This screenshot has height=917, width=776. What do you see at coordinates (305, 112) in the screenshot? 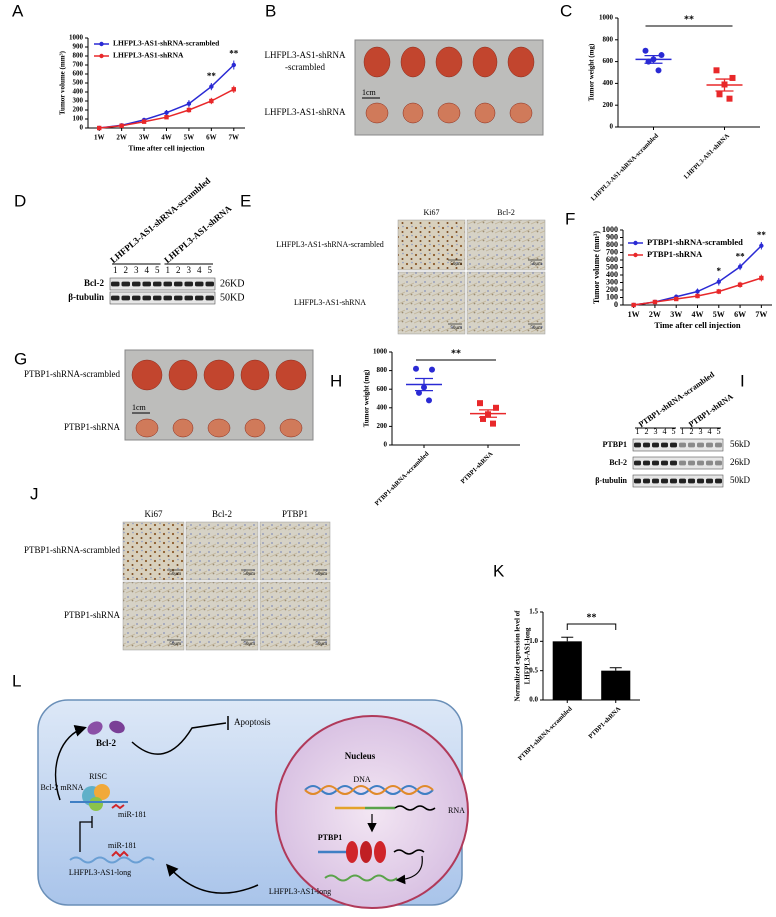
I see `row-label: LHFPL3-AS1-shRNA` at bounding box center [305, 112].